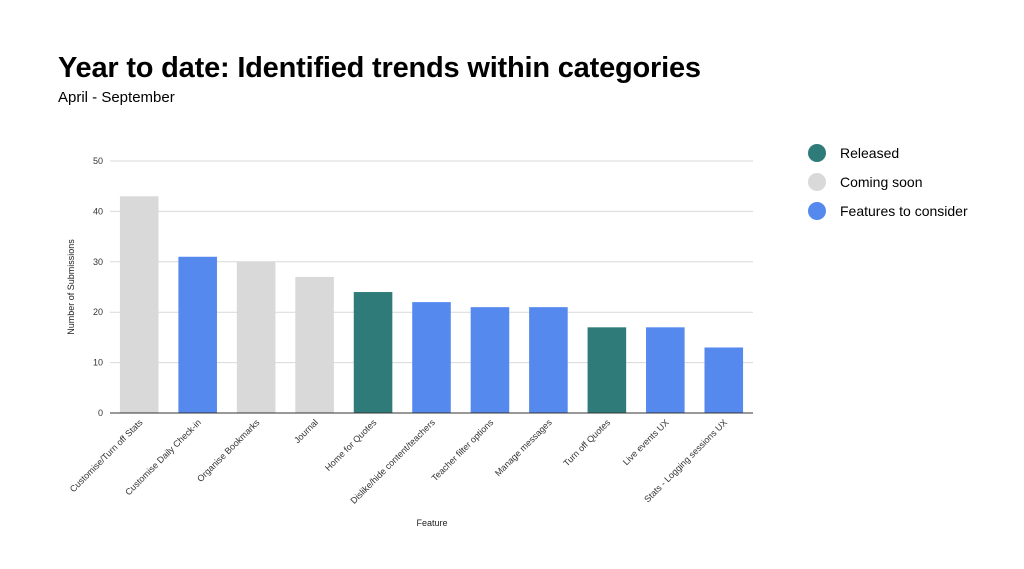 The image size is (1024, 569). Describe the element at coordinates (351, 445) in the screenshot. I see `x-tick-label: Home for Quotes` at that location.